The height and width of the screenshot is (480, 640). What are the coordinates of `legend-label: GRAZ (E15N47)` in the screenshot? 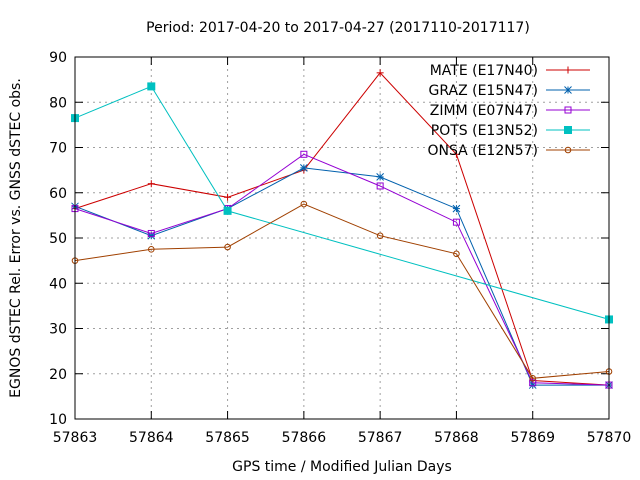 It's located at (484, 91).